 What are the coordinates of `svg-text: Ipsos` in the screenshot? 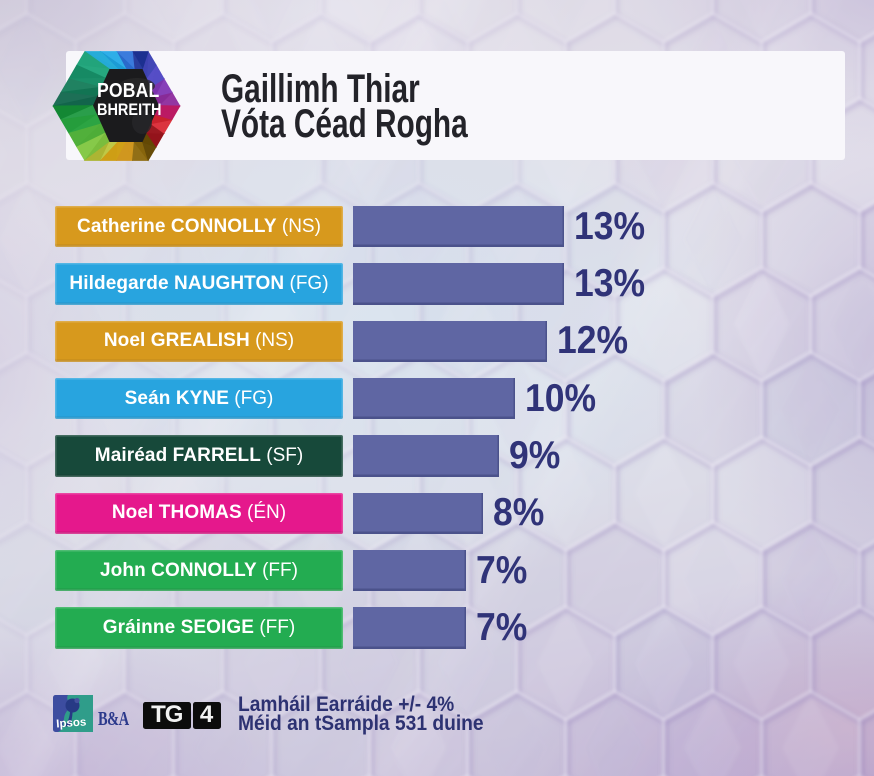 It's located at (71, 723).